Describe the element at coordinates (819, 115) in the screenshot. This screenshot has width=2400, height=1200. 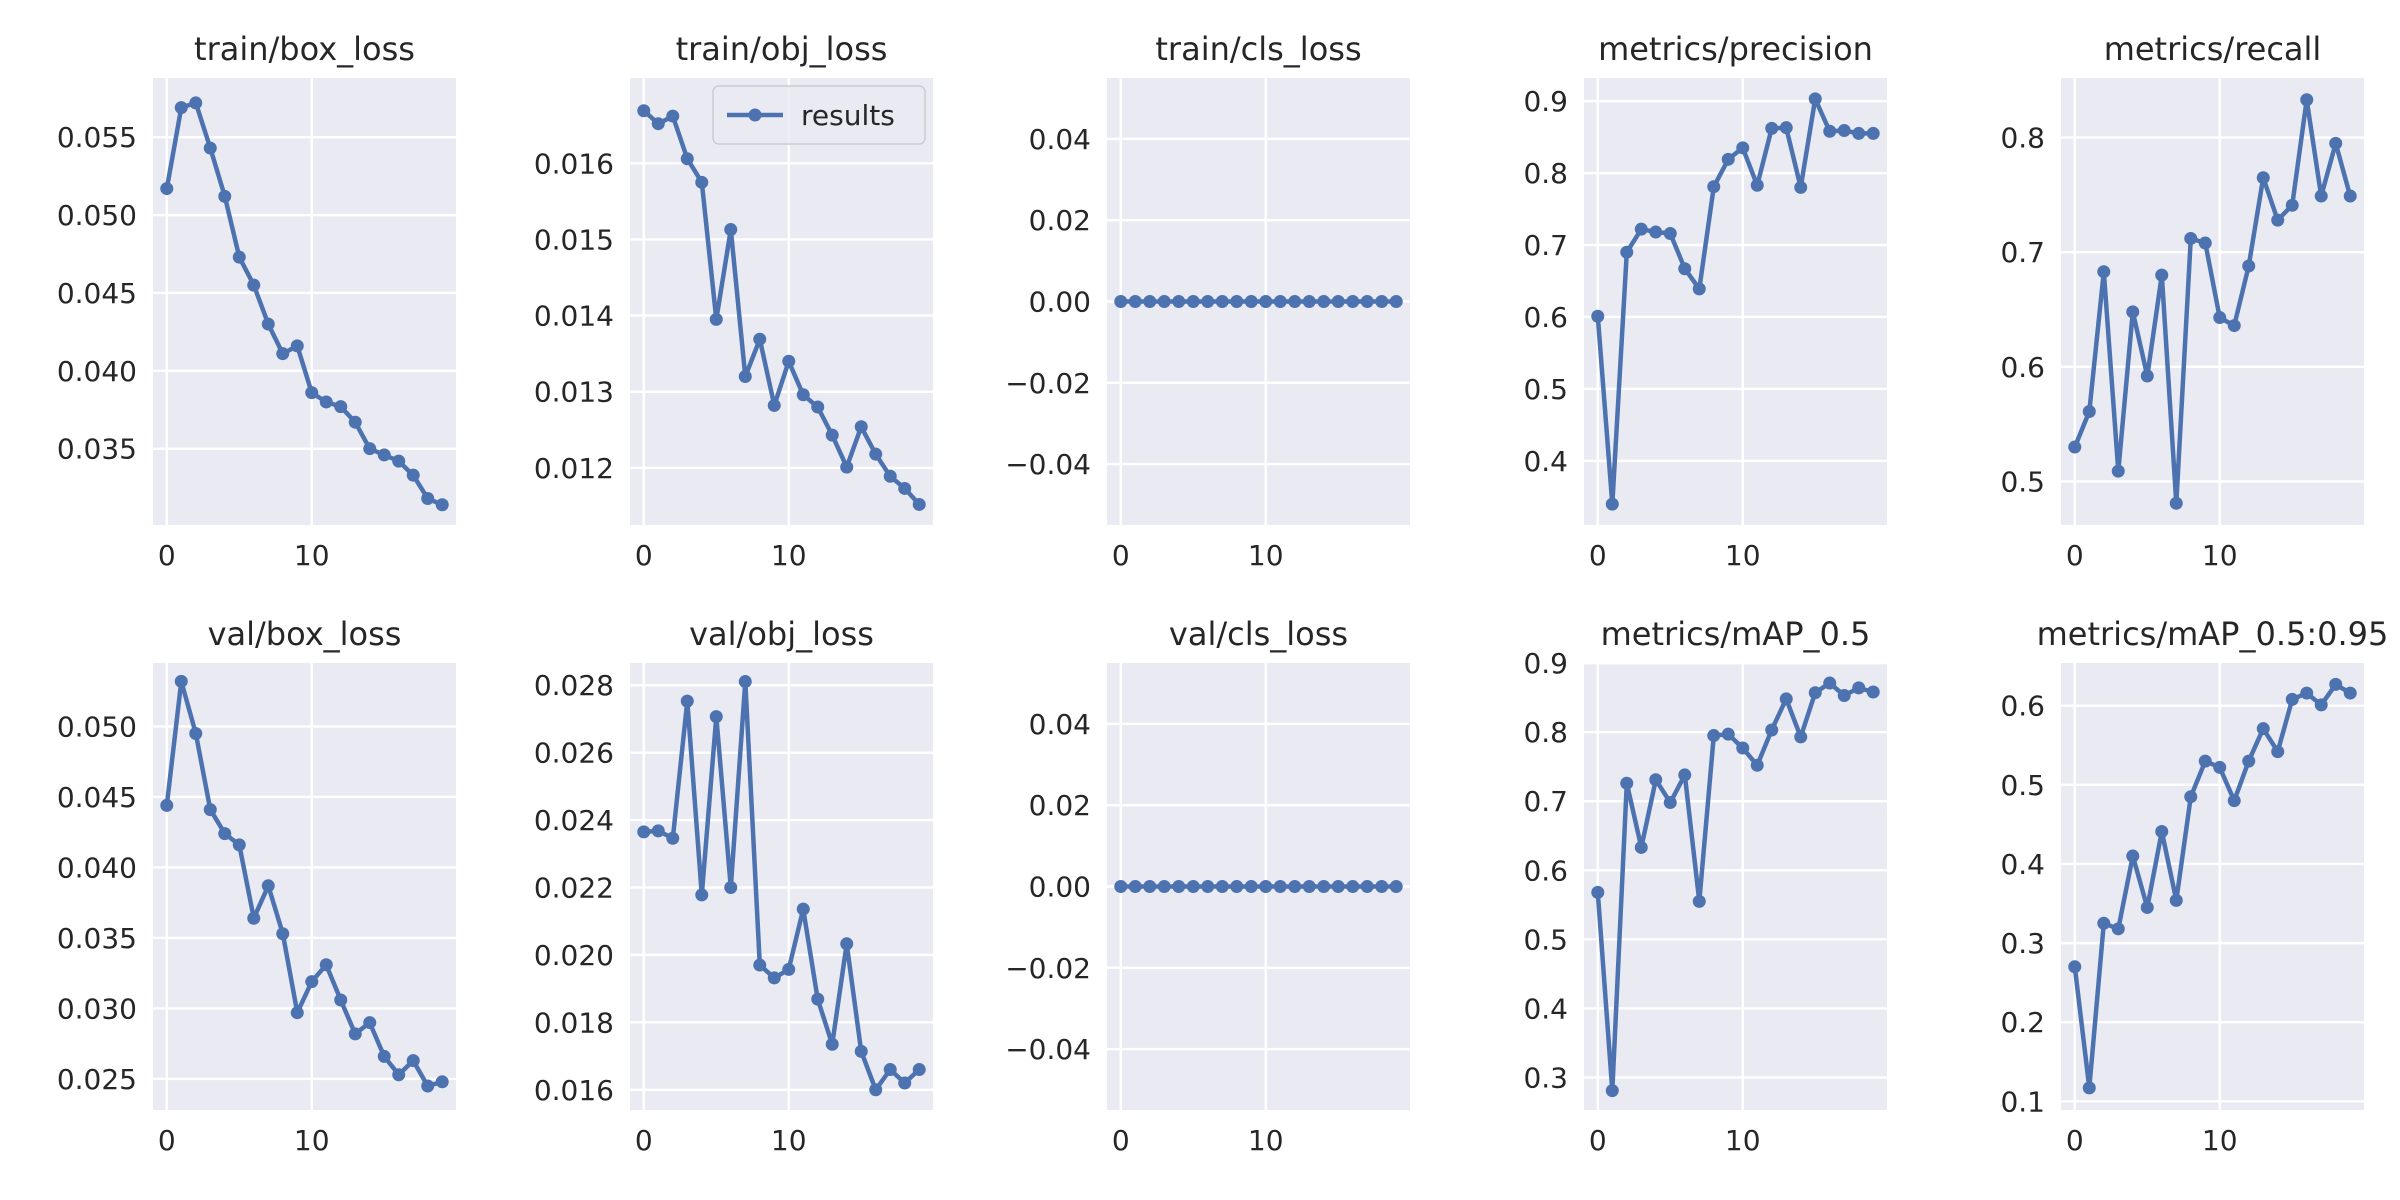
I see `legend: results` at that location.